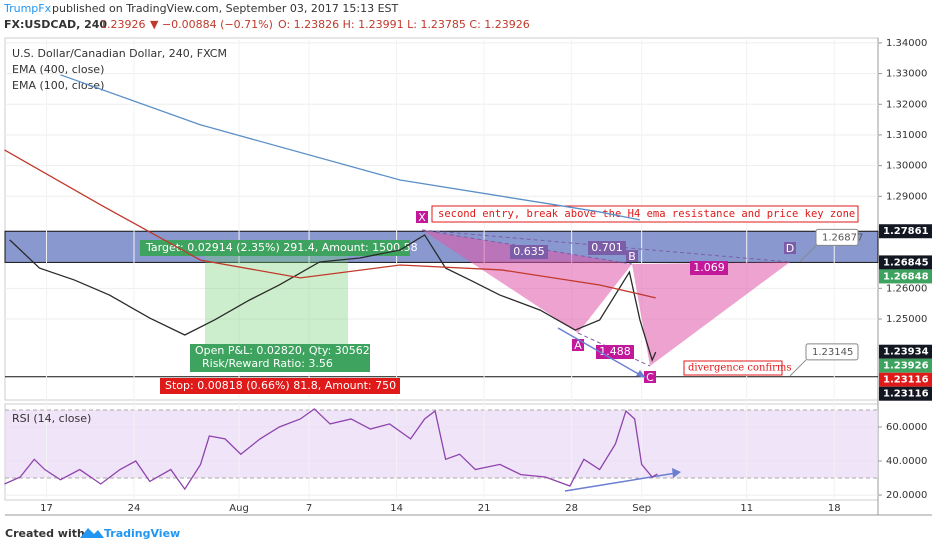  What do you see at coordinates (906, 104) in the screenshot?
I see `y-tick-label: 1.32000` at bounding box center [906, 104].